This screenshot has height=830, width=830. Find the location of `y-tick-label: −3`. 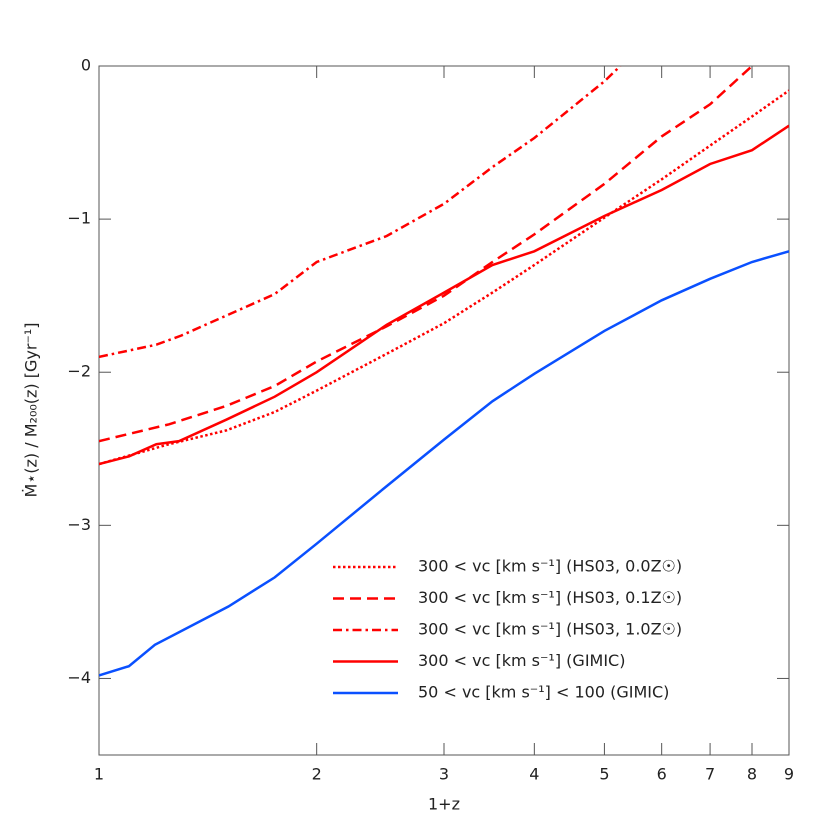

y-tick-label: −3 is located at coordinates (79, 524).